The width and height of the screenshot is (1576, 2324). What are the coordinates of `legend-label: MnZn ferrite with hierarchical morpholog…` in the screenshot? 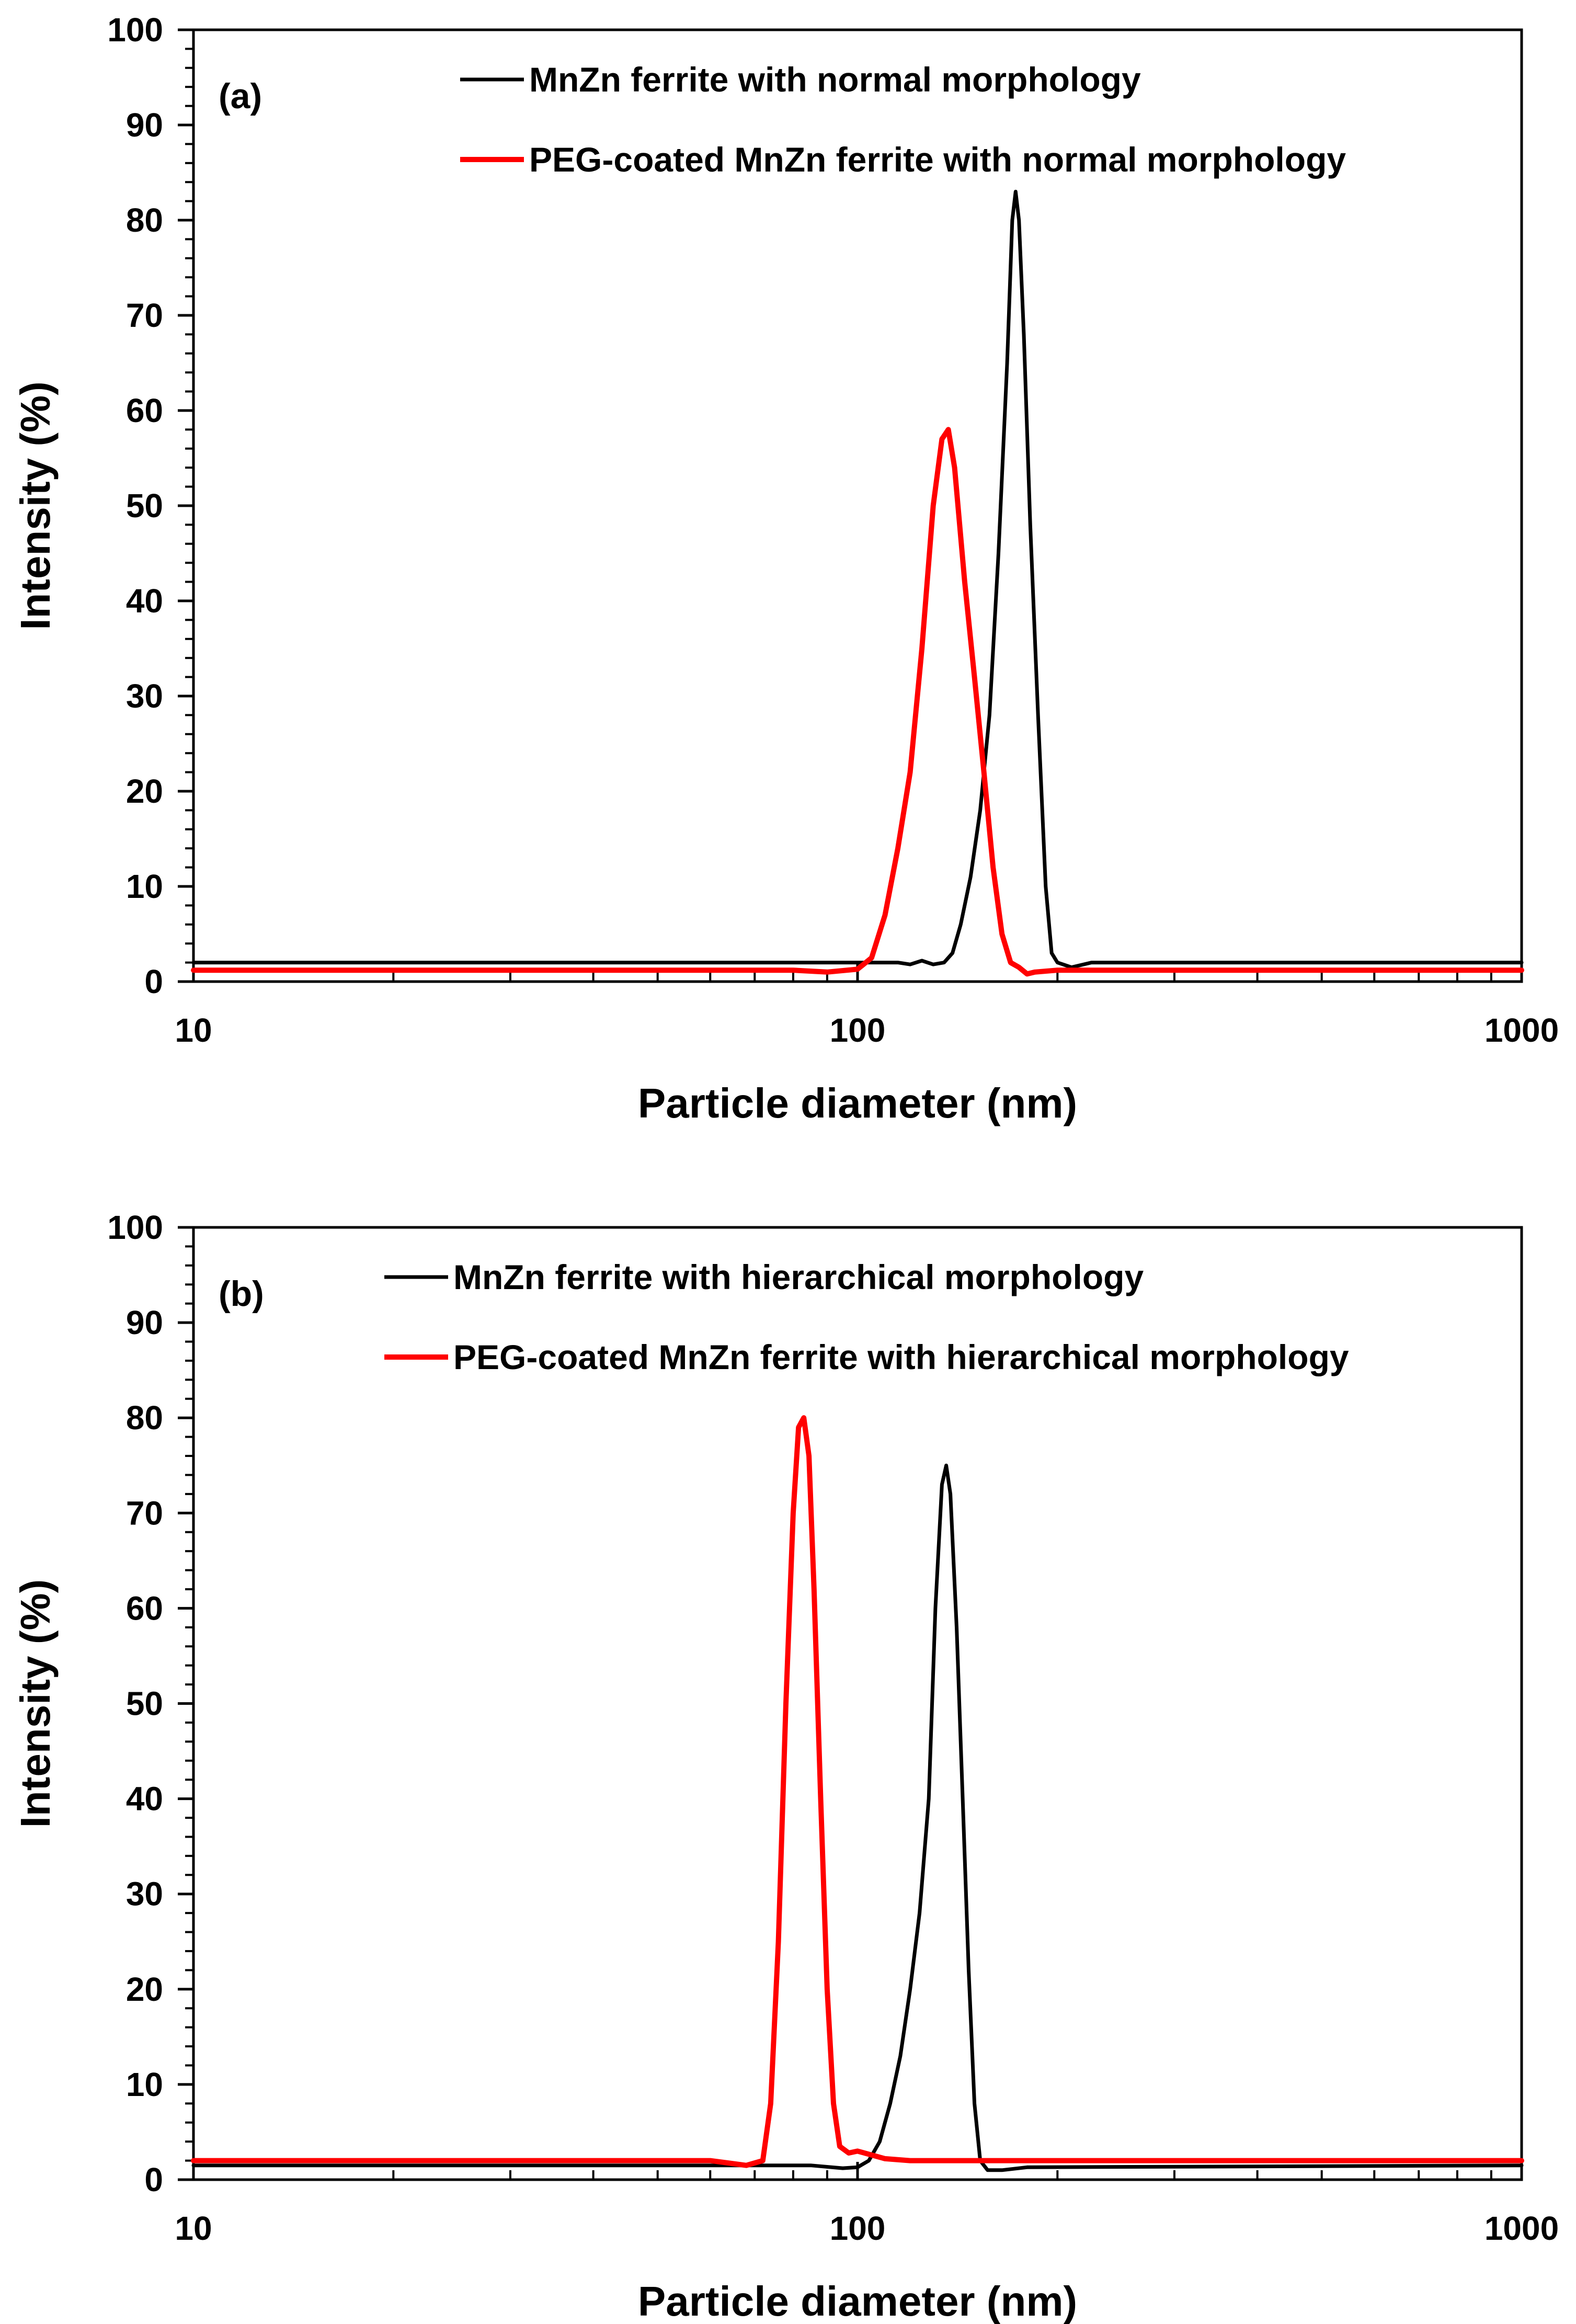 It's located at (799, 1277).